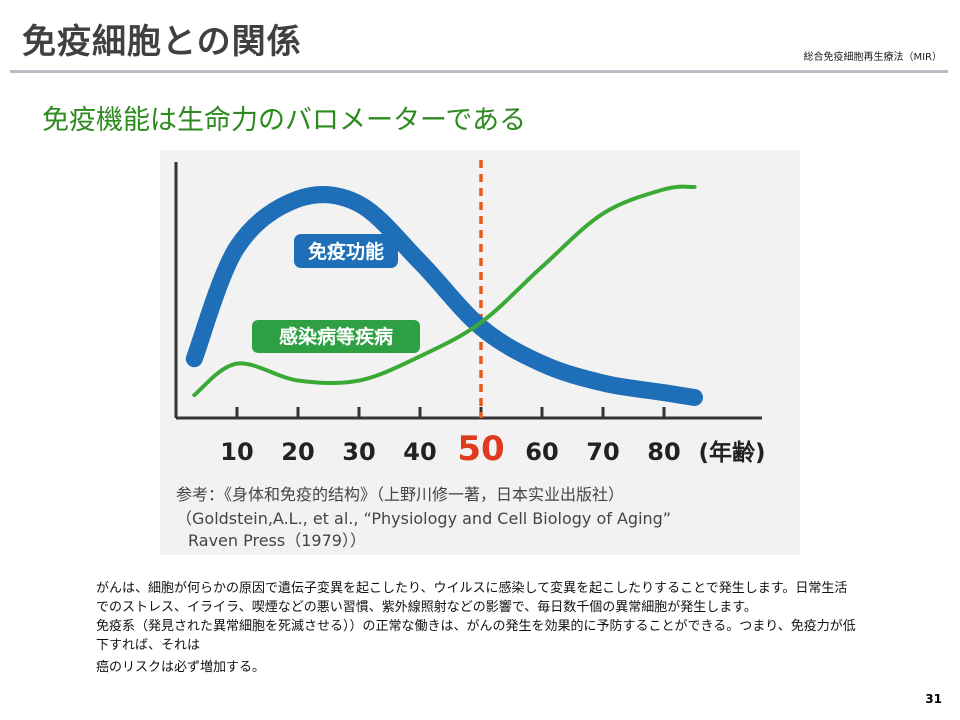 The height and width of the screenshot is (720, 960). Describe the element at coordinates (872, 57) in the screenshot. I see `organization-label: 総合免疫細胞再生療法（MIR）` at that location.